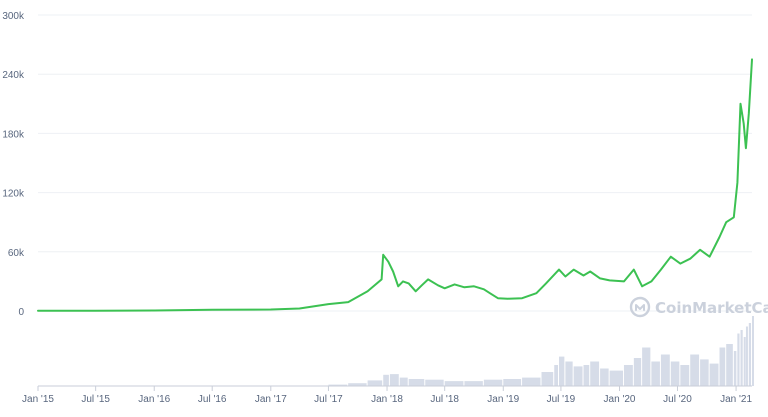 This screenshot has width=768, height=417. I want to click on x-tick-label: Jul '20, so click(677, 399).